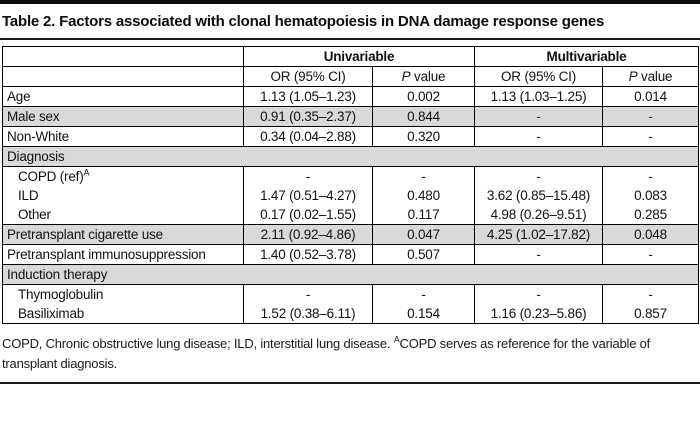  Describe the element at coordinates (51, 176) in the screenshot. I see `row-label-text: COPD (ref)` at that location.